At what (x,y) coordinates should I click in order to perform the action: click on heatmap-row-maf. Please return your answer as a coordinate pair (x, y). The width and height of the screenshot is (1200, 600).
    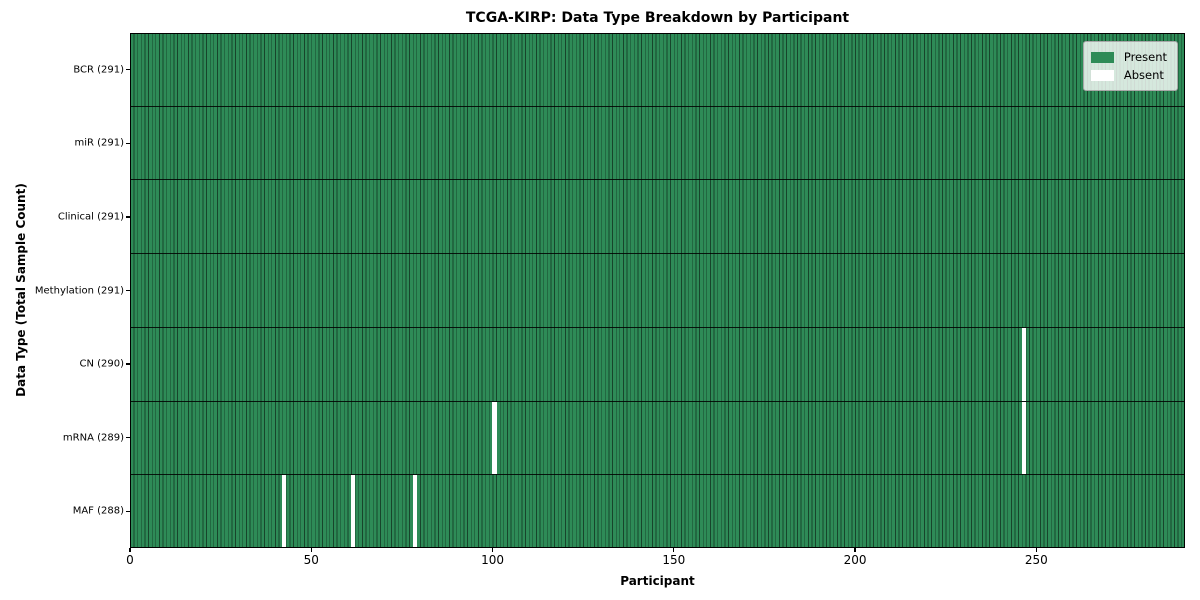
    Looking at the image, I should click on (657, 512).